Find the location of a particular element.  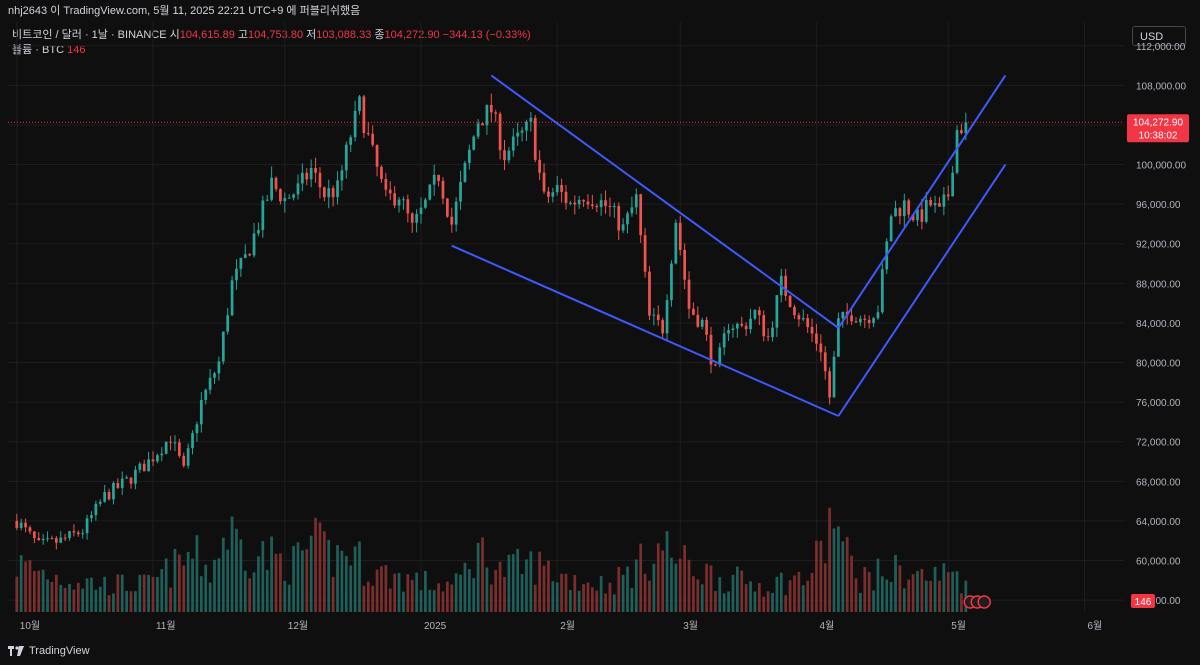

volume-label: 볼륨 · BTC is located at coordinates (38, 50).